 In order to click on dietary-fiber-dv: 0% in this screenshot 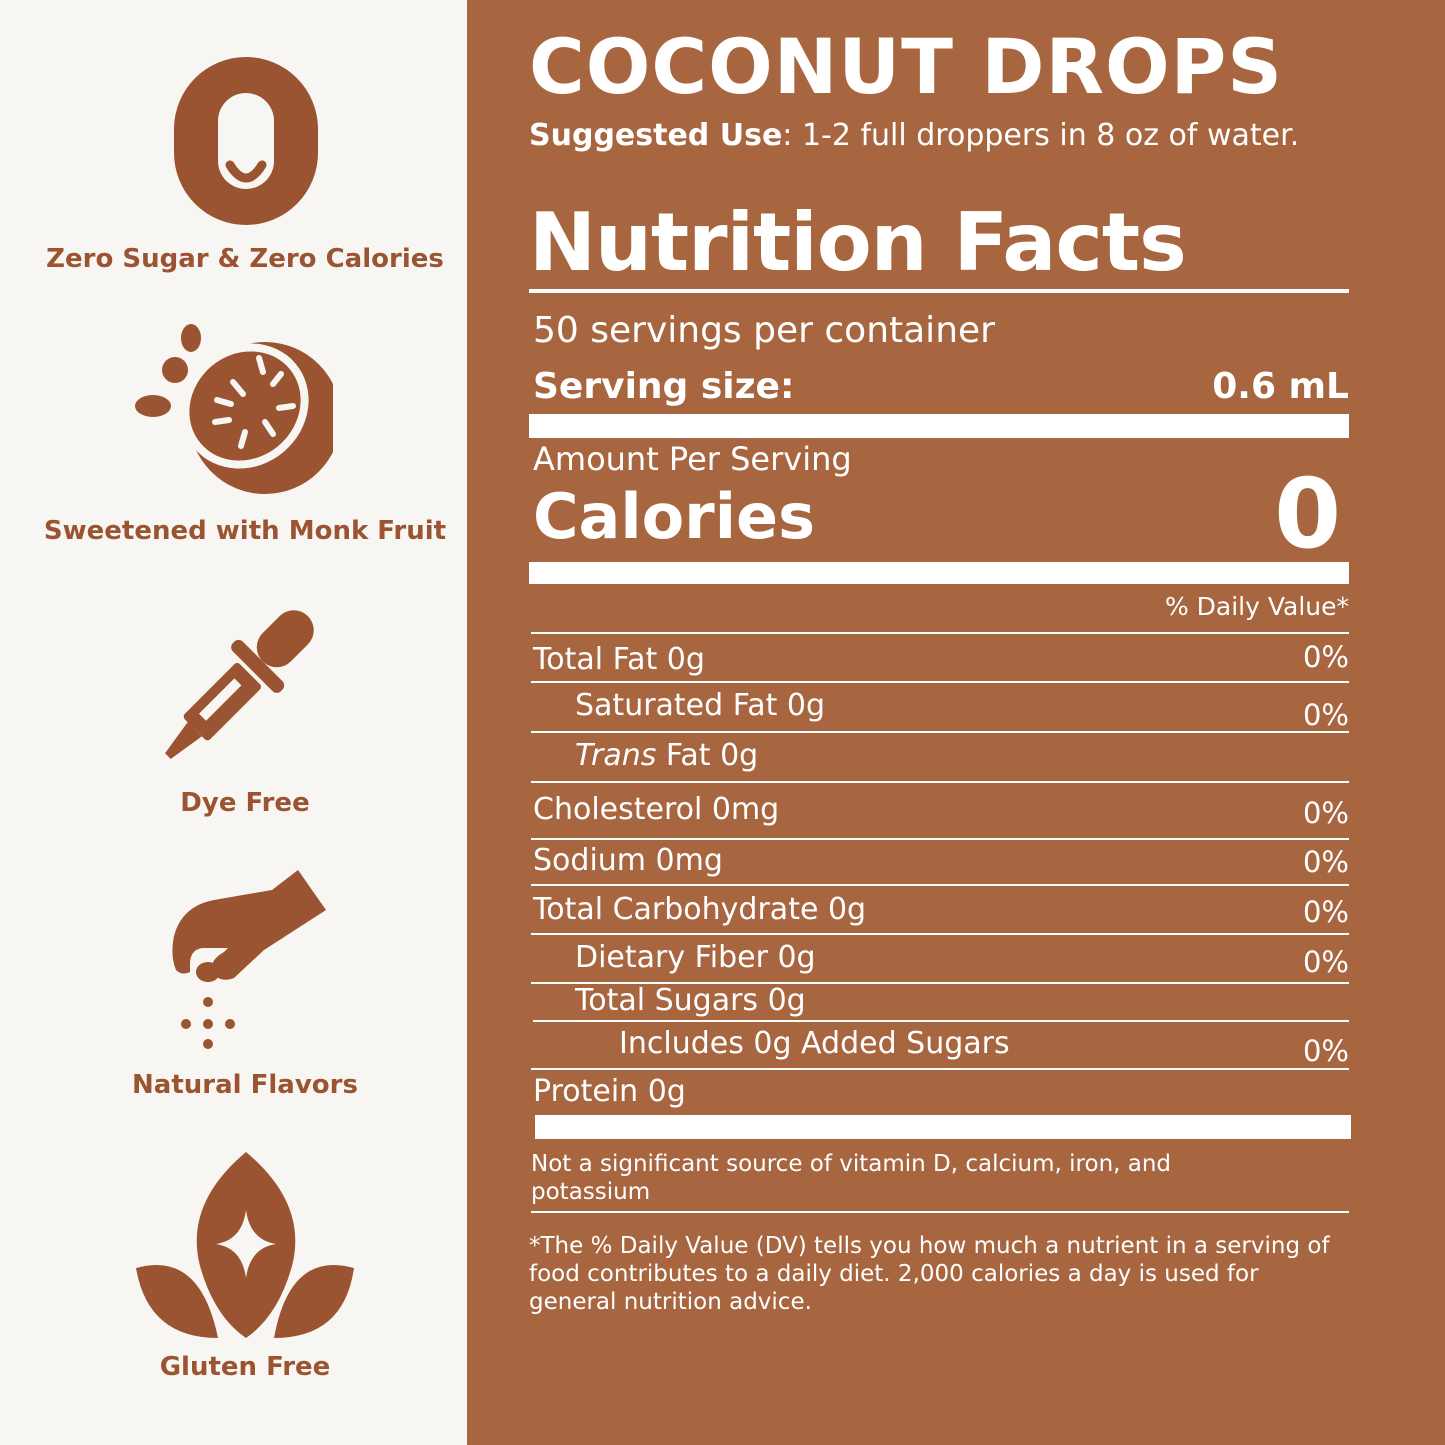, I will do `click(1325, 962)`.